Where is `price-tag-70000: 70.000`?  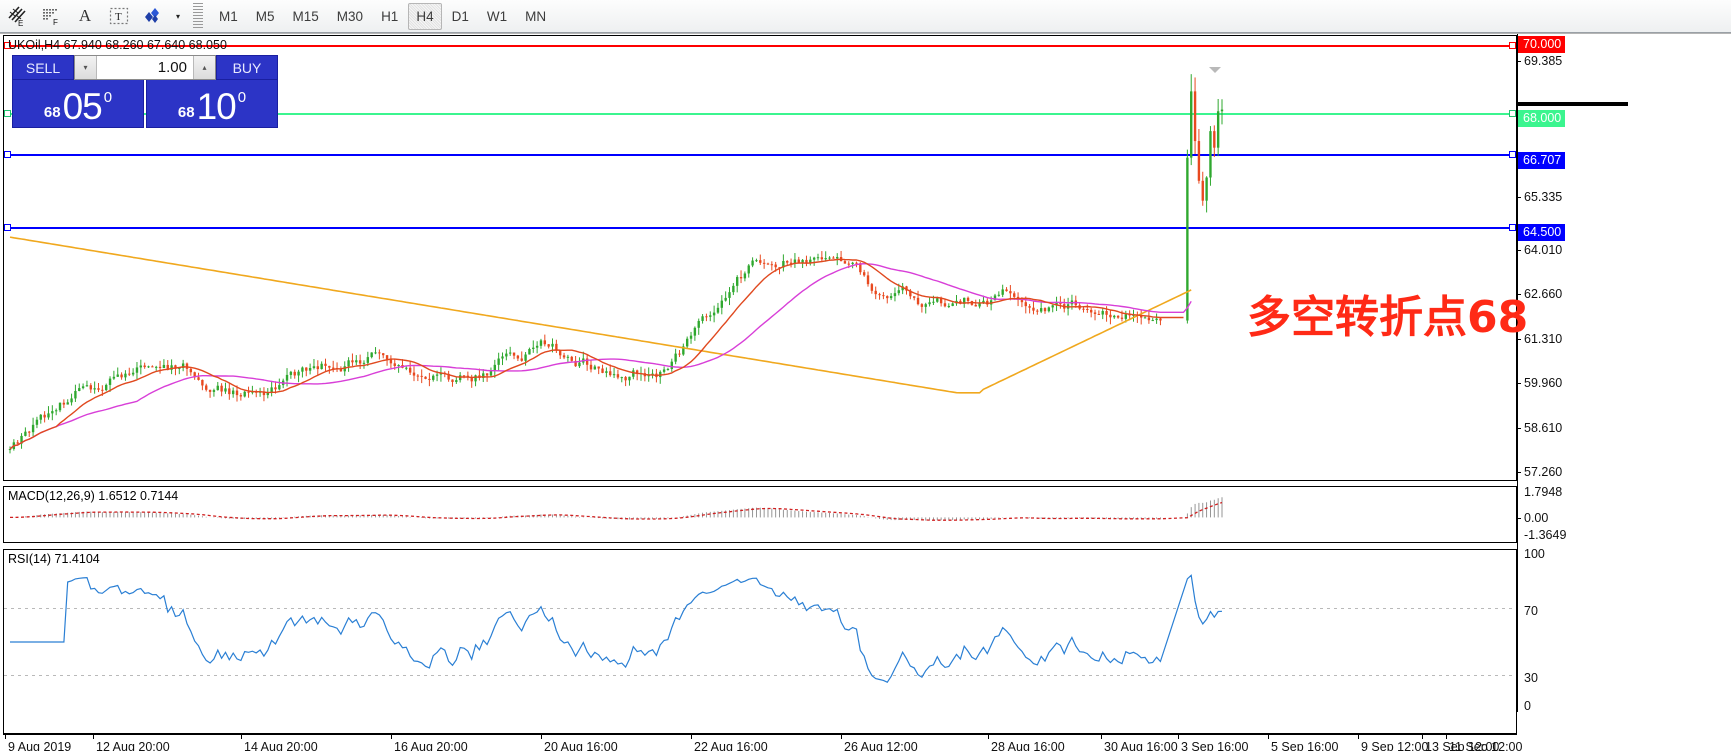 price-tag-70000: 70.000 is located at coordinates (1542, 44).